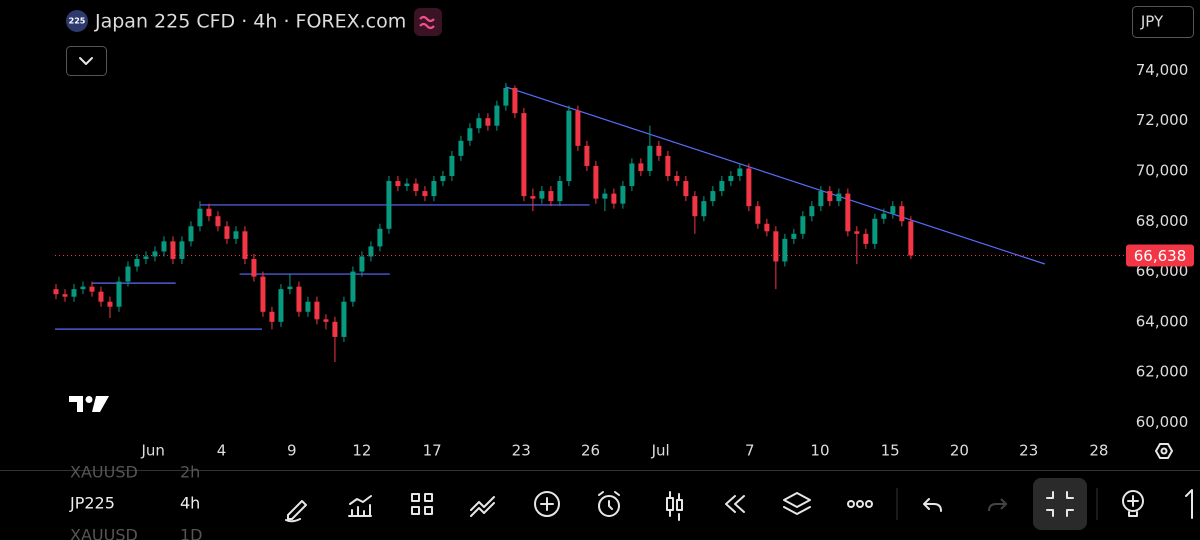 The height and width of the screenshot is (540, 1200). What do you see at coordinates (1060, 504) in the screenshot?
I see `fullscreen-button` at bounding box center [1060, 504].